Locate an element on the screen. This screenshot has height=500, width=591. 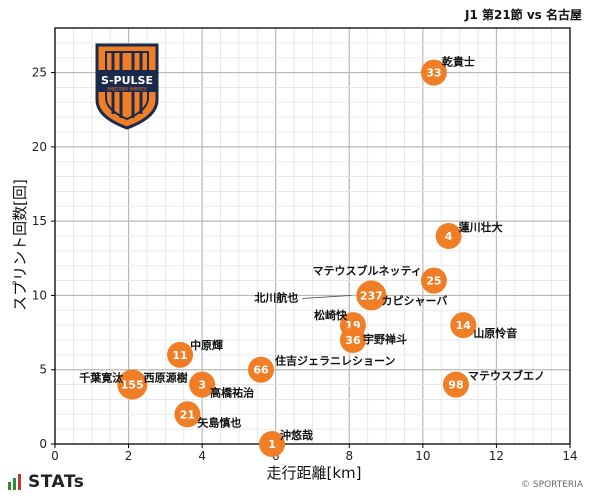
player-number-label: 1 is located at coordinates (272, 444).